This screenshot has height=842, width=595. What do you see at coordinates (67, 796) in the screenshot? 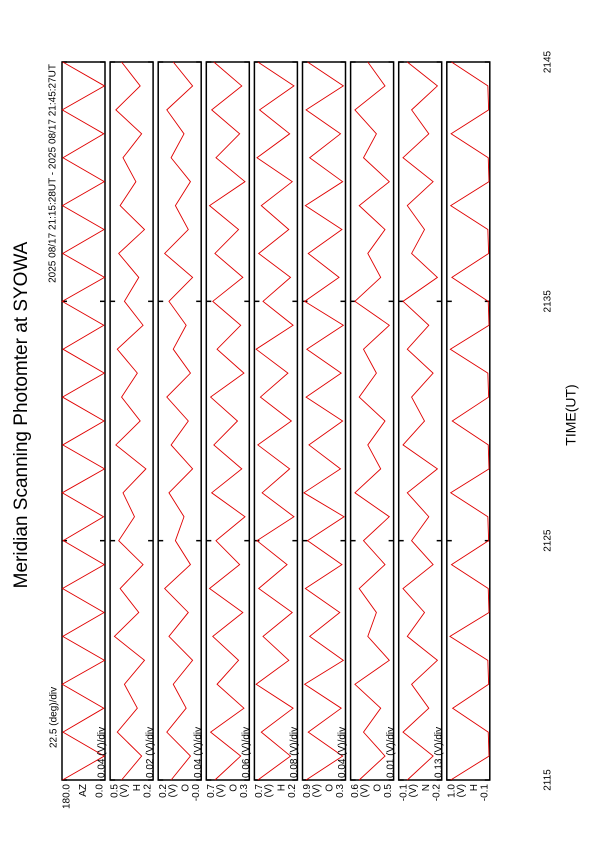
I see `y-tick-label: 180.0` at bounding box center [67, 796].